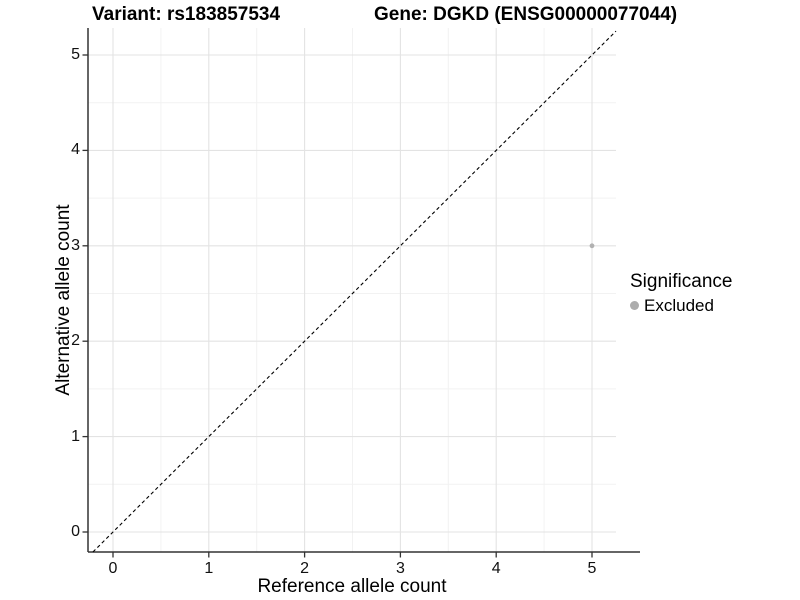  Describe the element at coordinates (496, 568) in the screenshot. I see `x-tick-label: 4` at that location.